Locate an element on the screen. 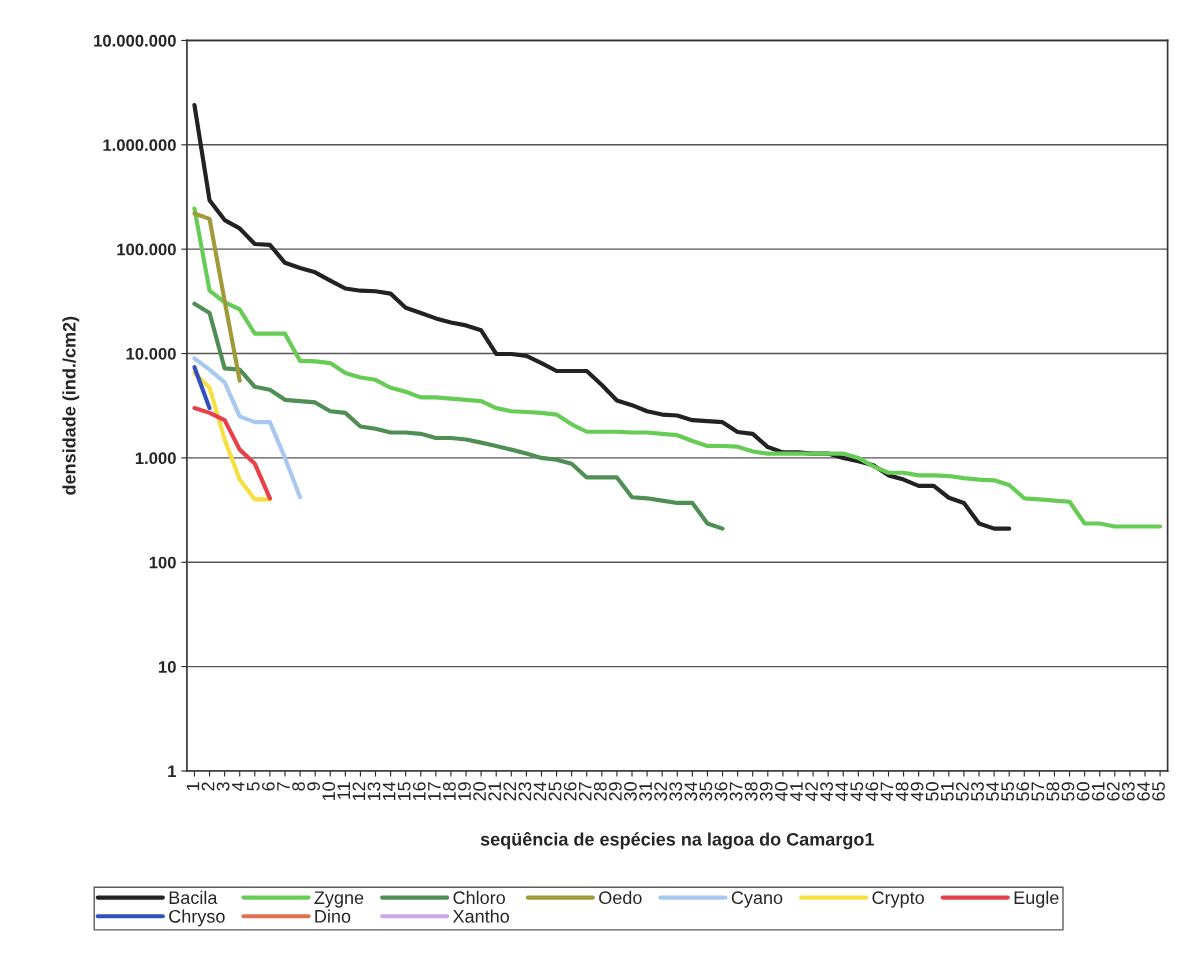 The width and height of the screenshot is (1183, 963). legend-label: Cyano is located at coordinates (757, 899).